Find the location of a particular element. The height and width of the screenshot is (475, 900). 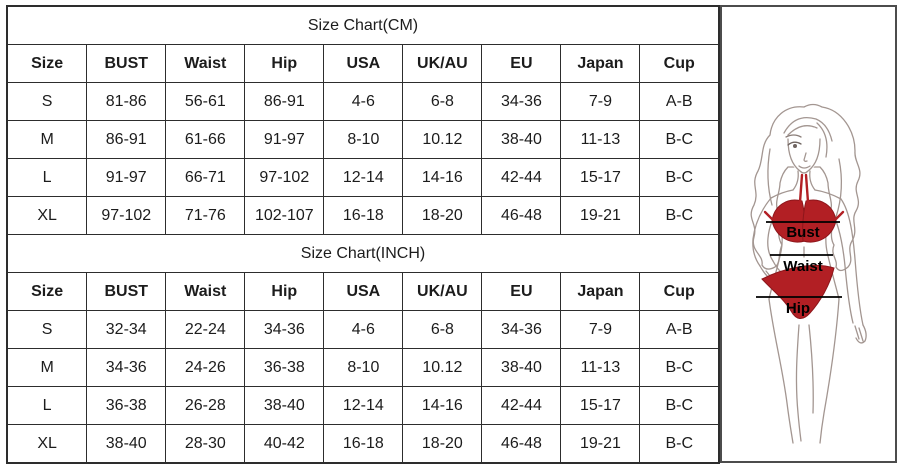

table-cell: 18-20 is located at coordinates (442, 215).